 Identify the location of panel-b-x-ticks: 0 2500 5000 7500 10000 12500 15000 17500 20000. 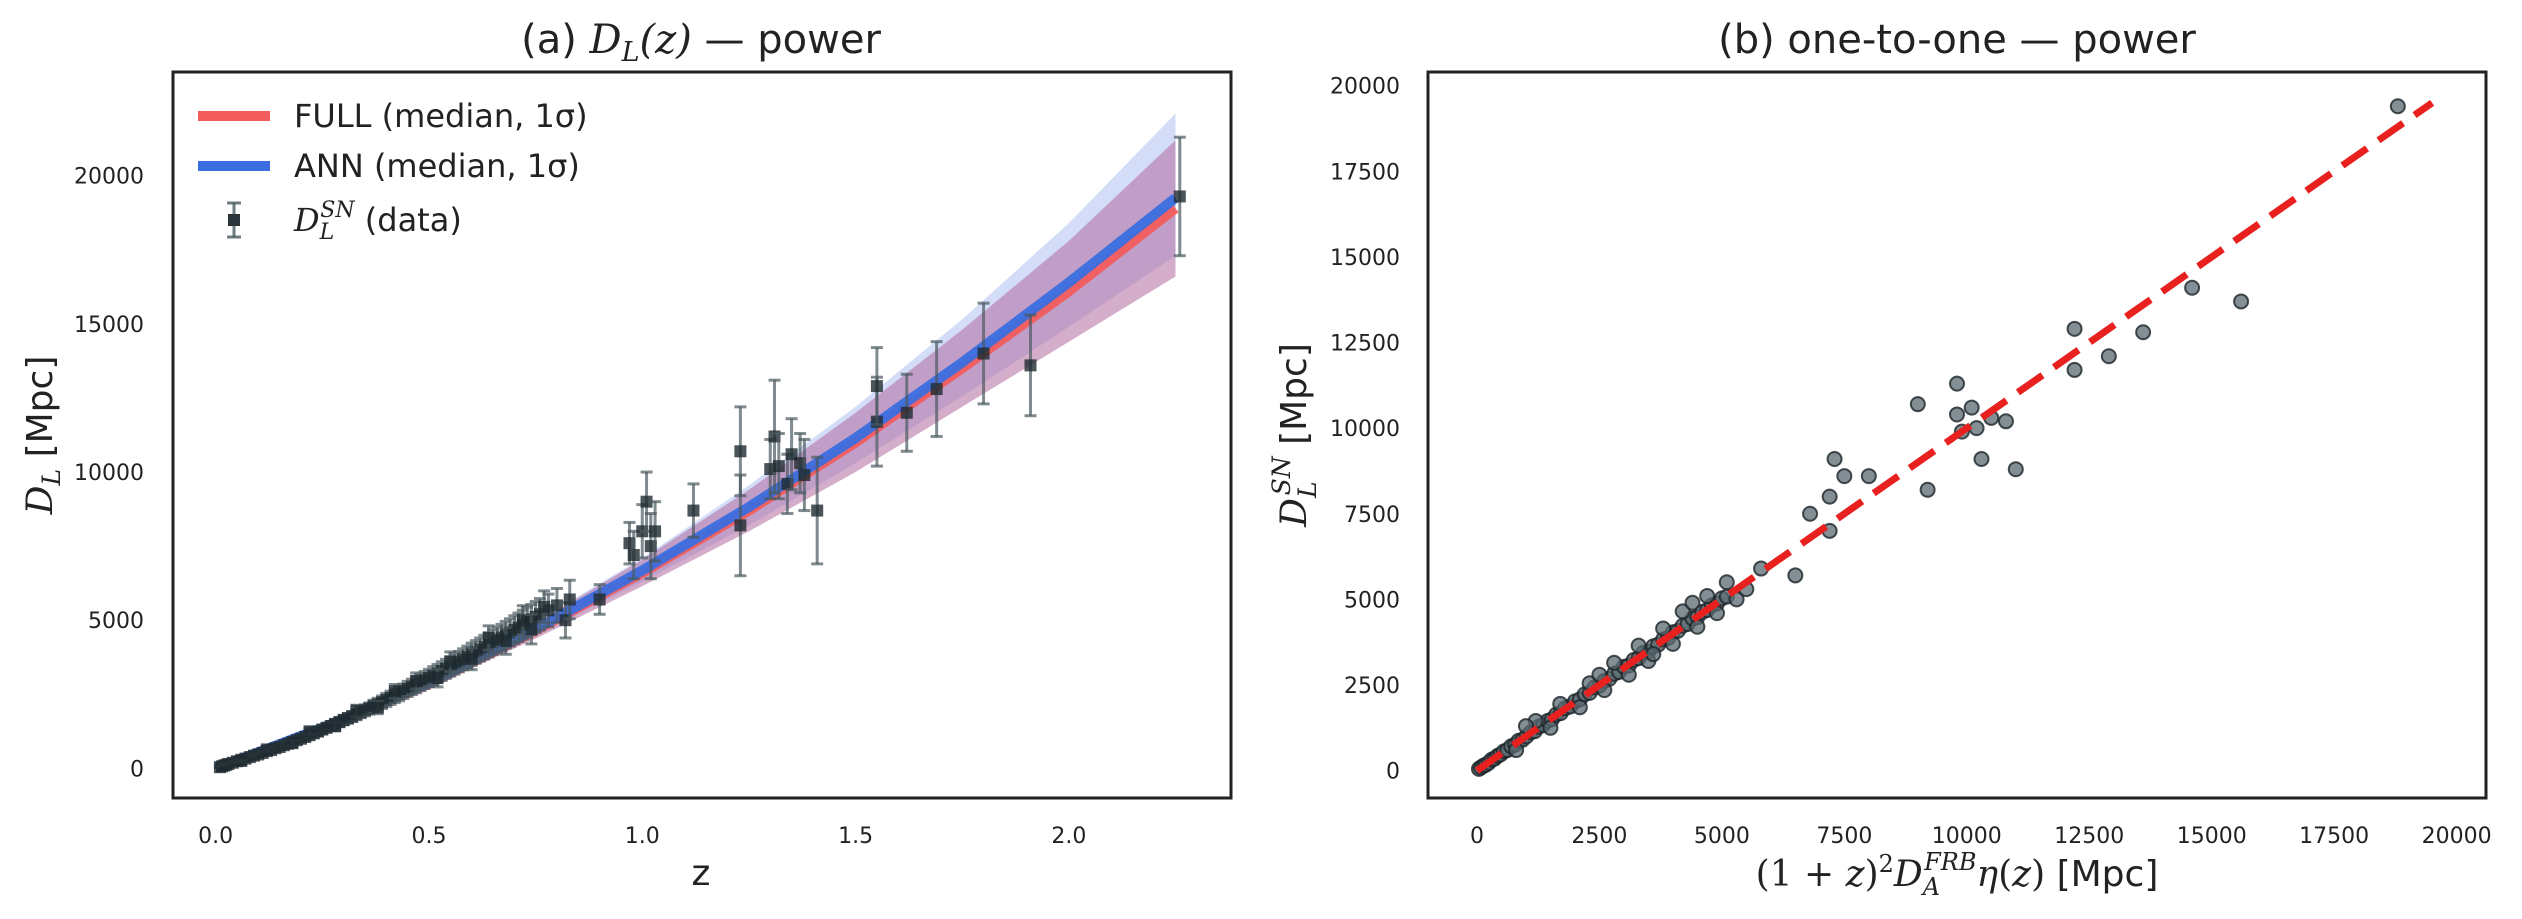
(1981, 836).